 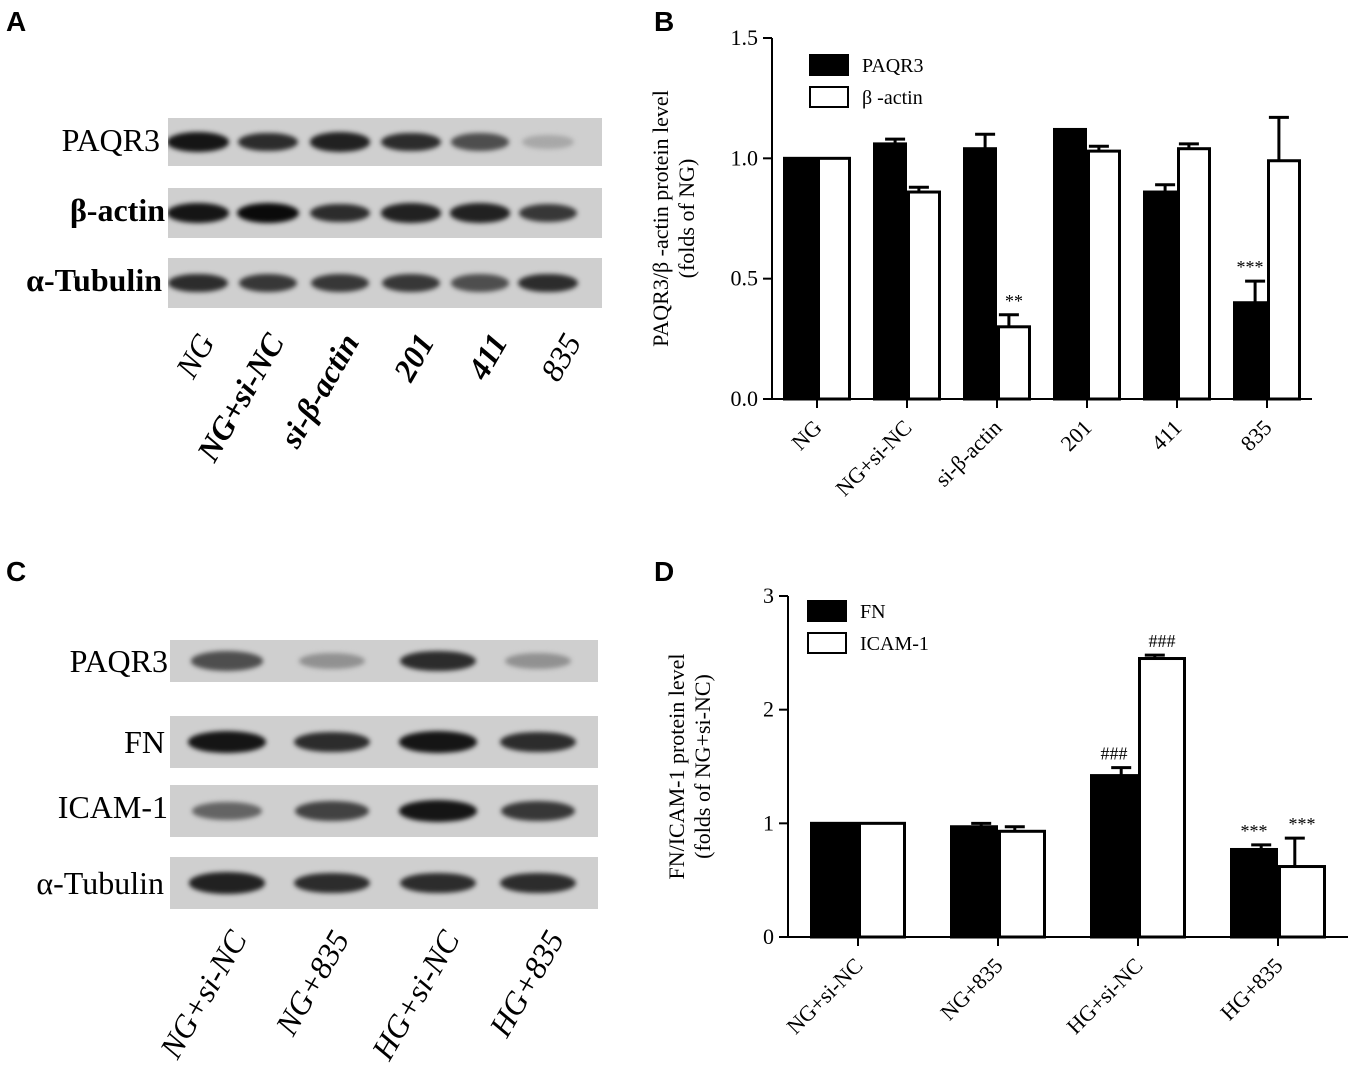 I want to click on blot-c-row-label: FN, so click(x=144, y=742).